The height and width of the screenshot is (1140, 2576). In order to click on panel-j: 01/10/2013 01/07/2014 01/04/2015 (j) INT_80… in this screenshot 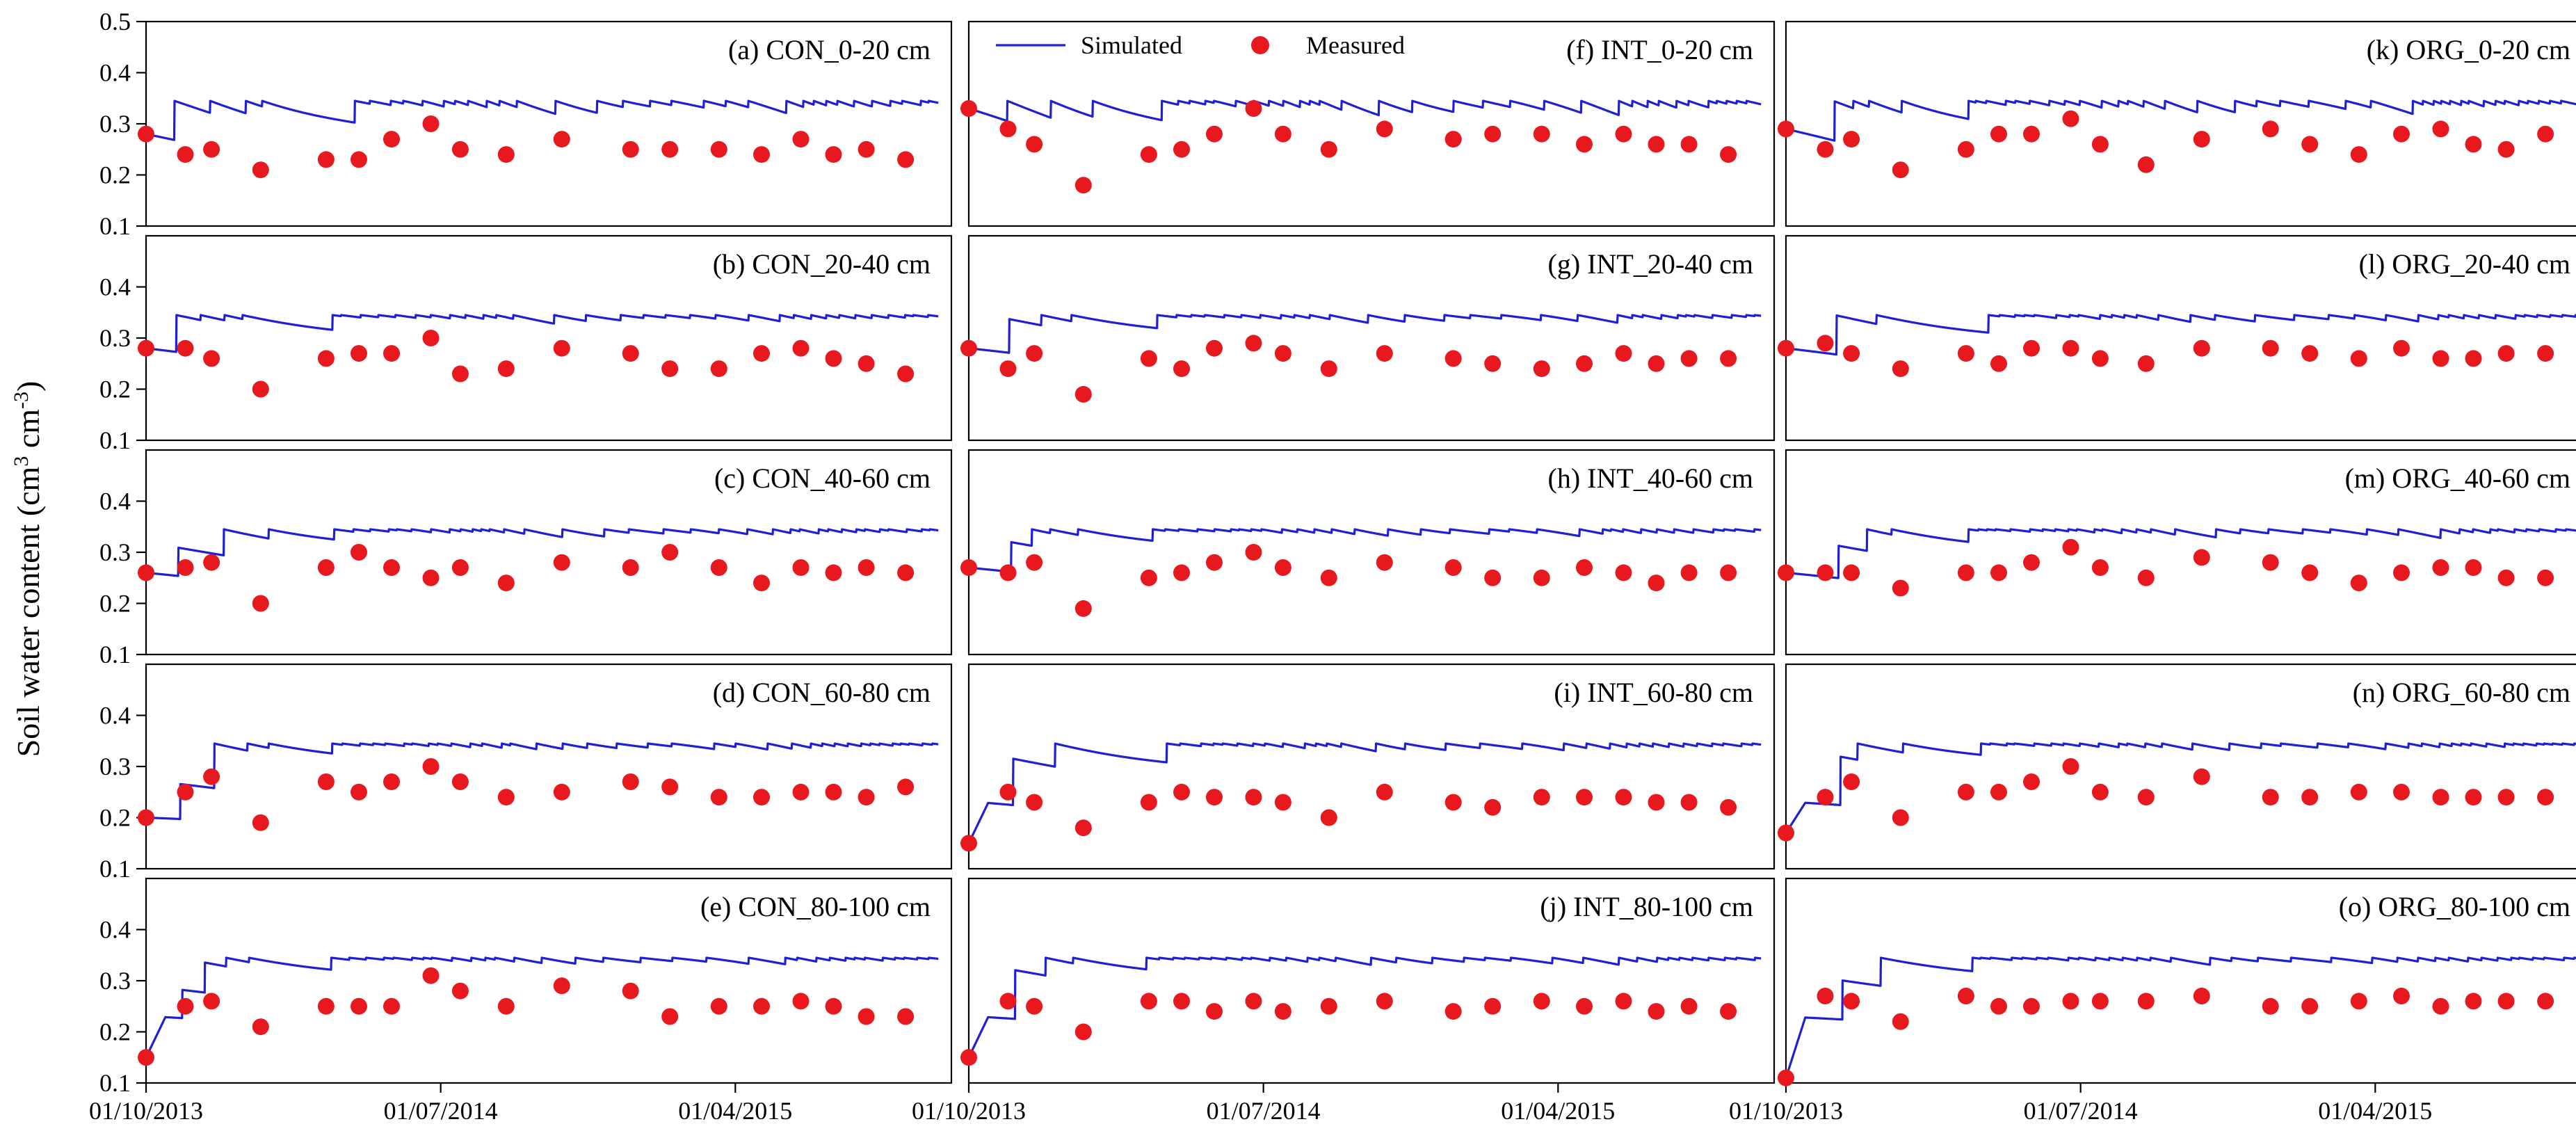, I will do `click(1344, 1001)`.